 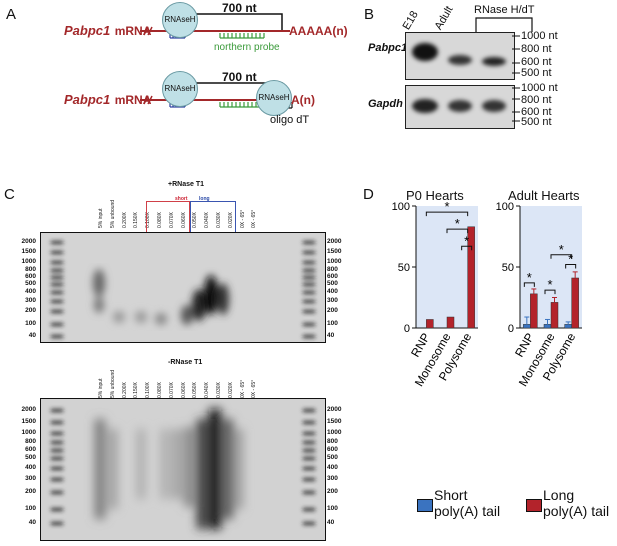 What do you see at coordinates (242, 388) in the screenshot?
I see `gel2-lane-label-12: 0X - 65°` at bounding box center [242, 388].